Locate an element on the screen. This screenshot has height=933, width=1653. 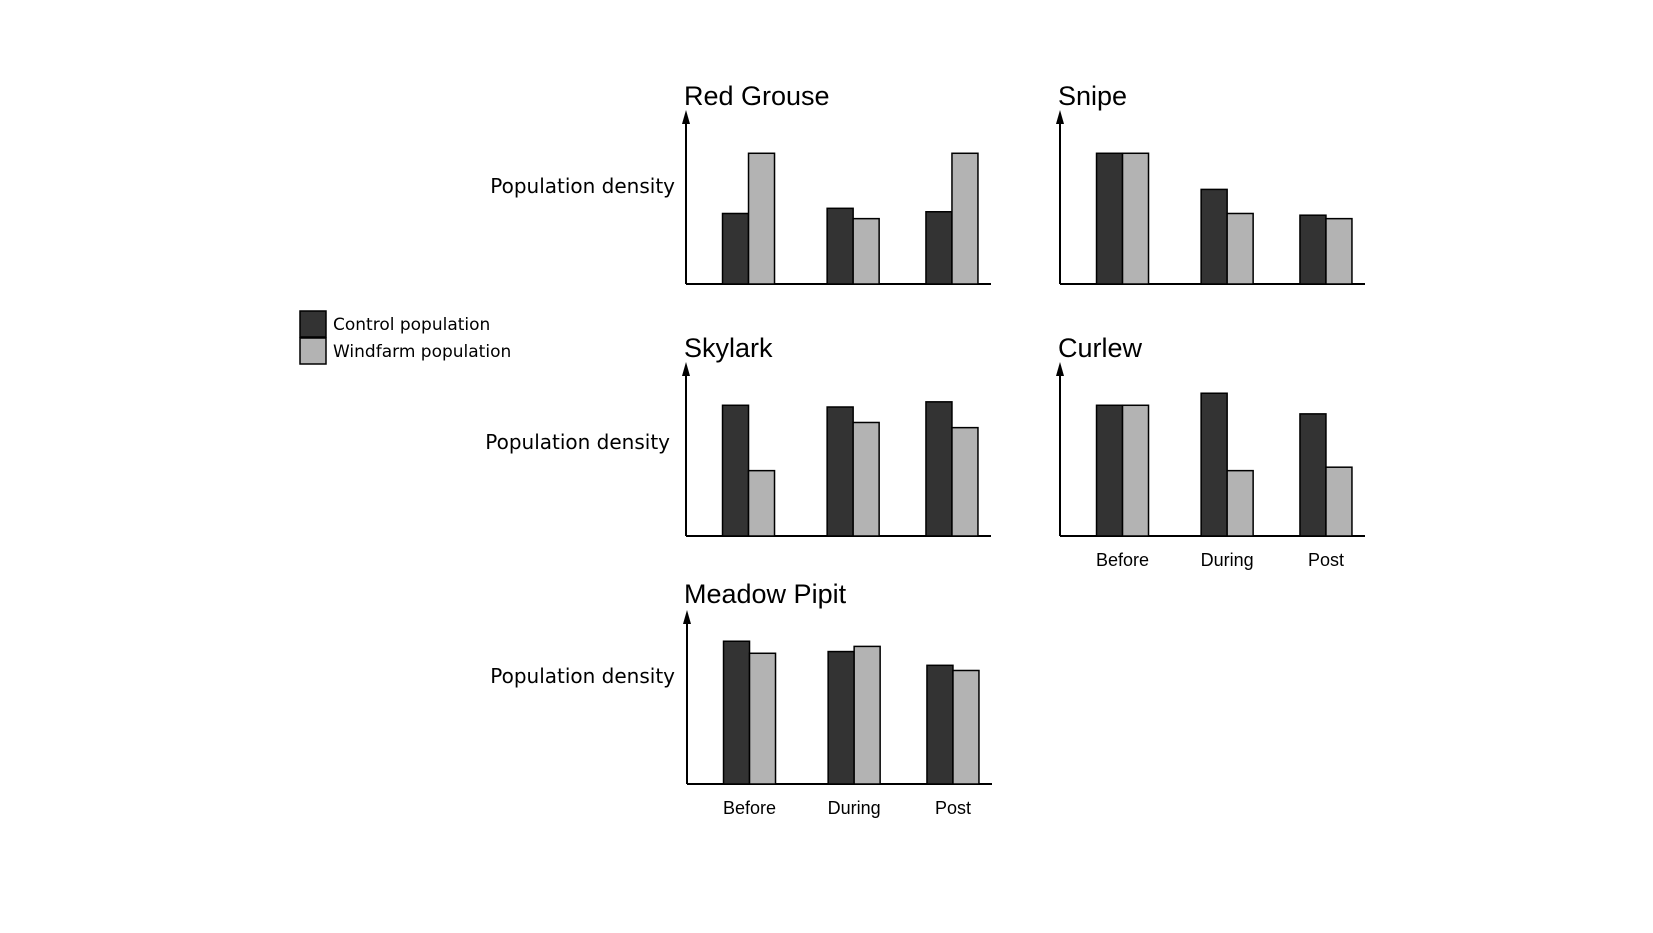
panel-curlew: Curlew Before During Post is located at coordinates (1210, 451).